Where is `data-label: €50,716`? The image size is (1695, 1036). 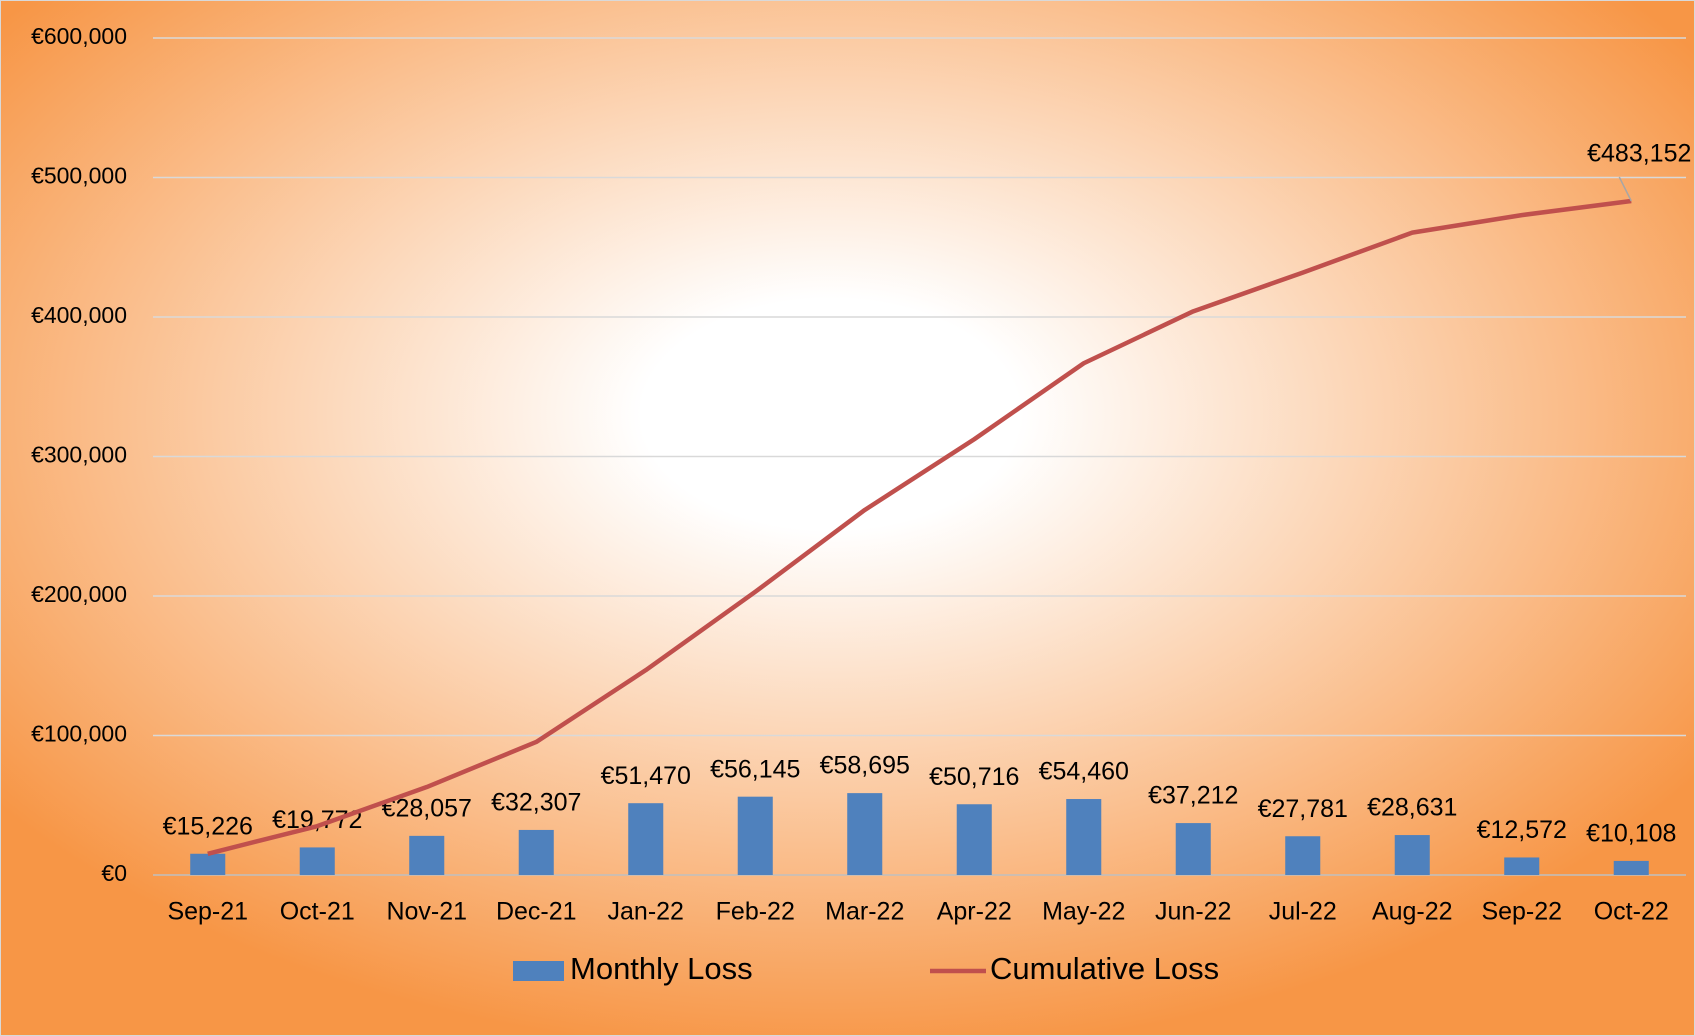 data-label: €50,716 is located at coordinates (974, 777).